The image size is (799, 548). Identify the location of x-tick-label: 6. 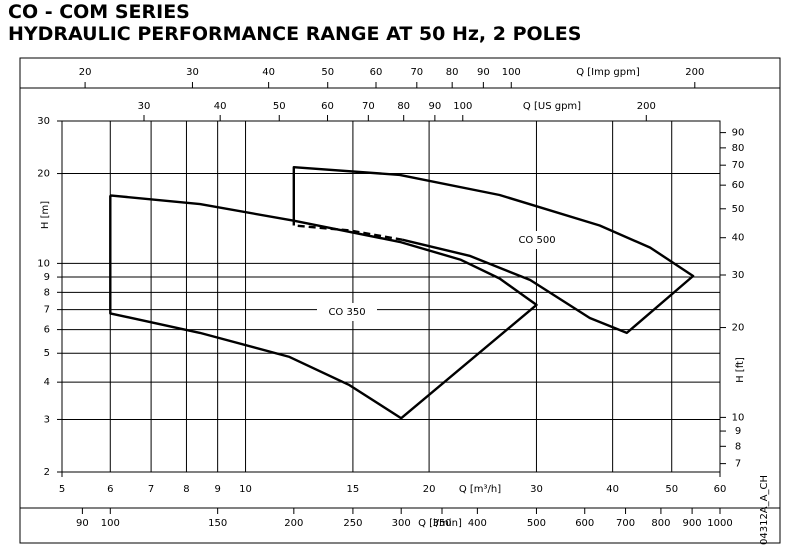
(110, 489).